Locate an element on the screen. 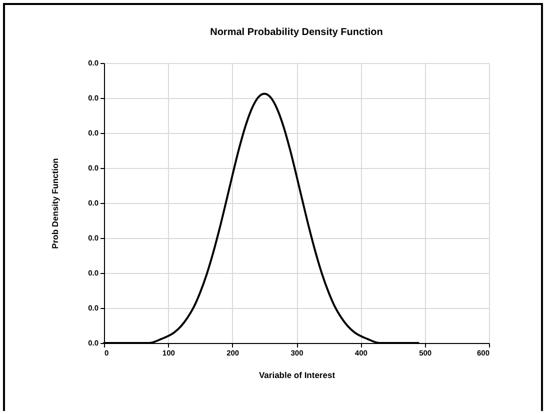 This screenshot has width=544, height=414. y-axis-title: Prob Density Function is located at coordinates (55, 203).